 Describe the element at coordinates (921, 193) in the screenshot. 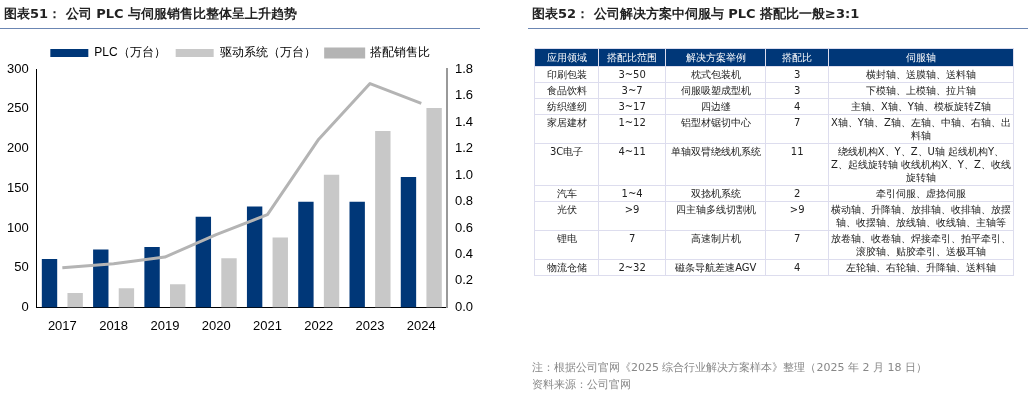

I see `text: 牵引伺服、虚捻伺服` at that location.